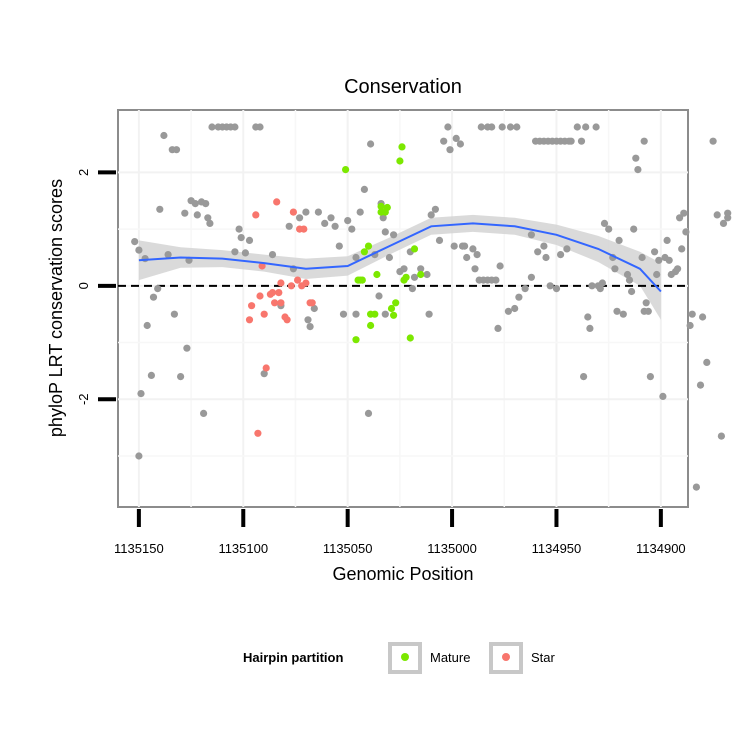  I want to click on y-tick-label: 0, so click(83, 285).